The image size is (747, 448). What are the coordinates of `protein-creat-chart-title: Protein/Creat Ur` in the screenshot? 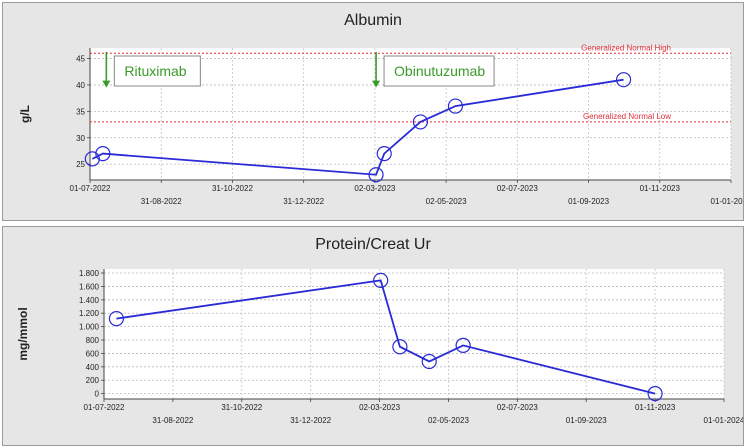 It's located at (373, 244).